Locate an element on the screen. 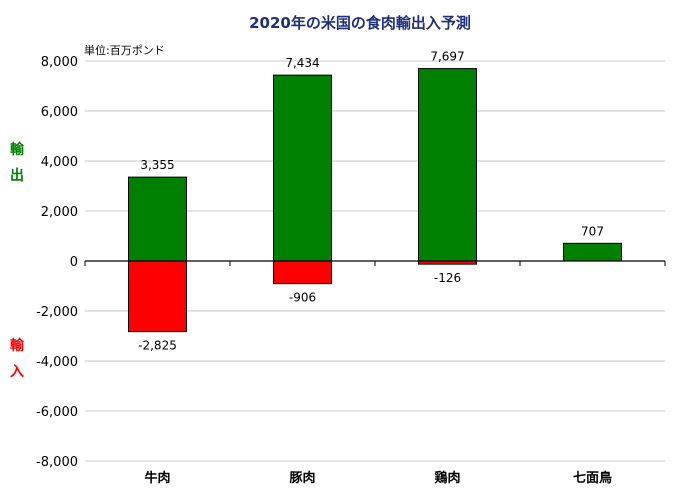  export-side-char: 輸 is located at coordinates (17, 149).